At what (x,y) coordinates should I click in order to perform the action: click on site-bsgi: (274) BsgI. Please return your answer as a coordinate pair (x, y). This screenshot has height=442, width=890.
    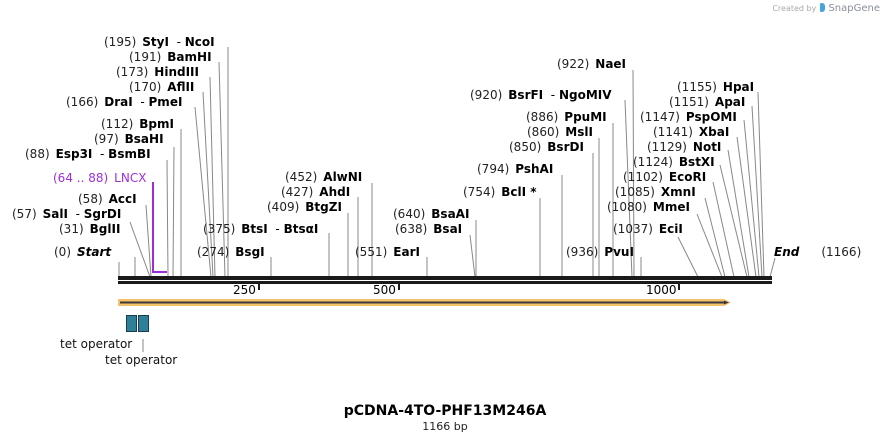
    Looking at the image, I should click on (231, 252).